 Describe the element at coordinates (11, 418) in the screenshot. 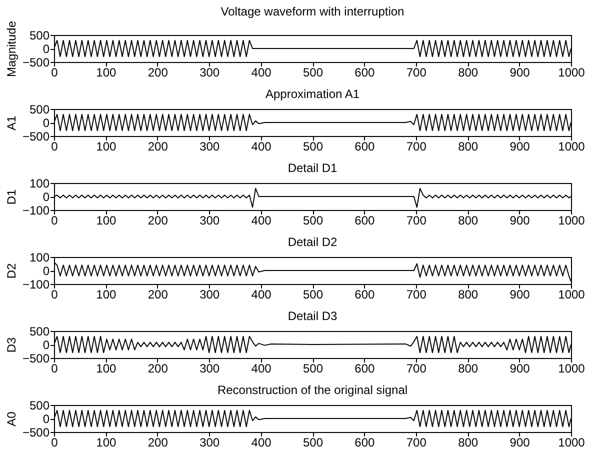

I see `y-axis-title: A0` at that location.